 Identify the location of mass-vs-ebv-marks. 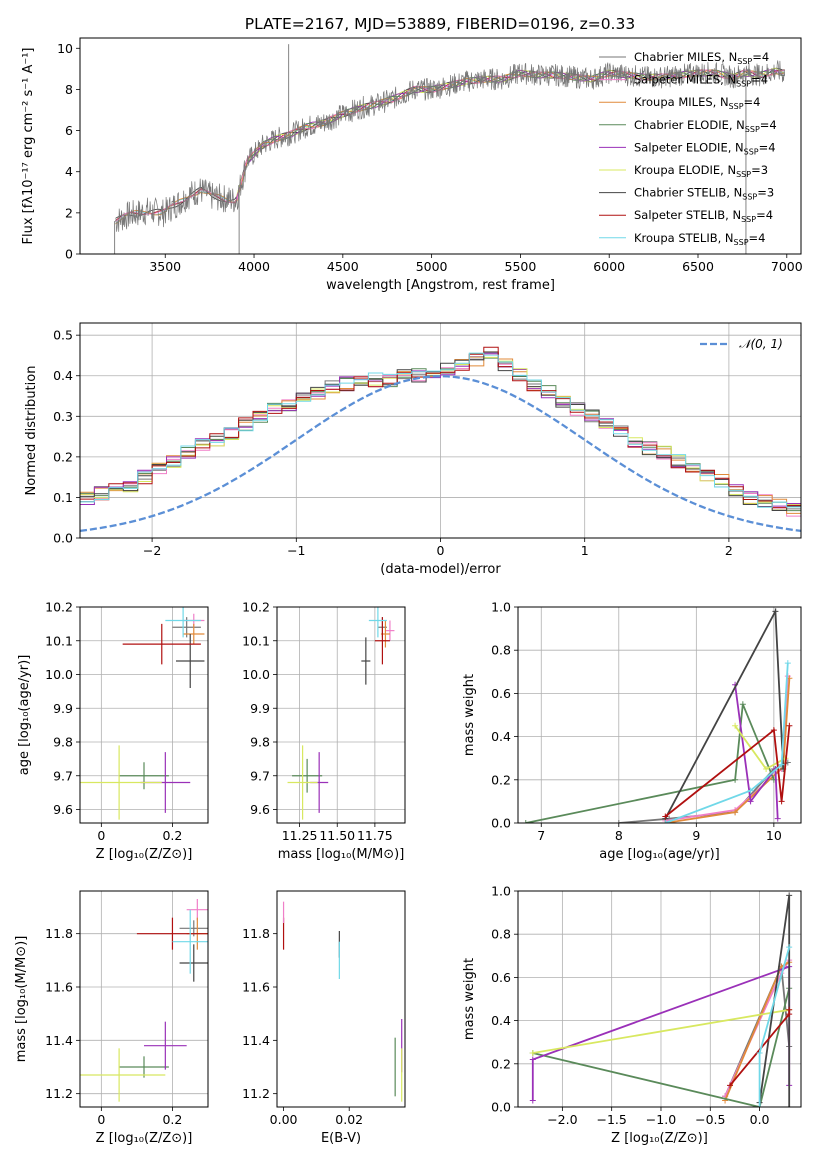
(342, 1001).